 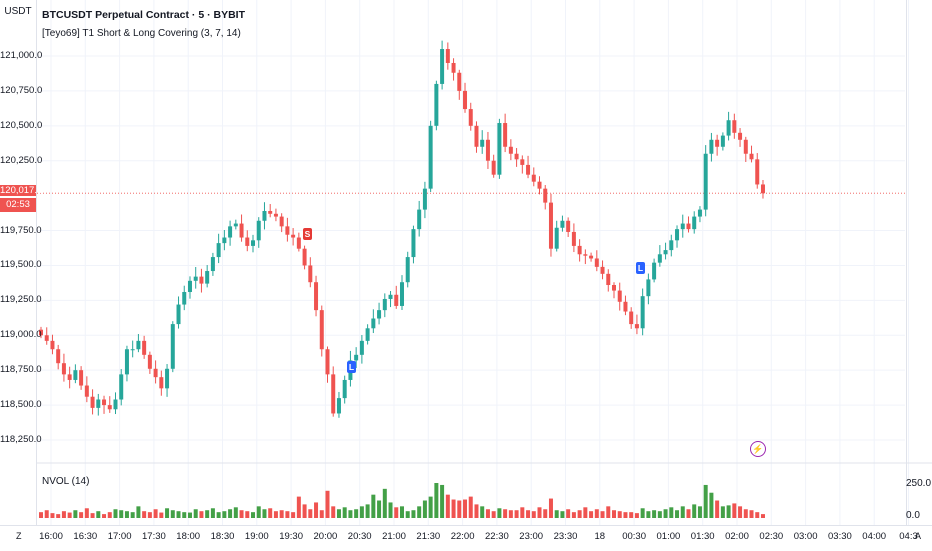 What do you see at coordinates (325, 536) in the screenshot?
I see `time-tick-label: 20:00` at bounding box center [325, 536].